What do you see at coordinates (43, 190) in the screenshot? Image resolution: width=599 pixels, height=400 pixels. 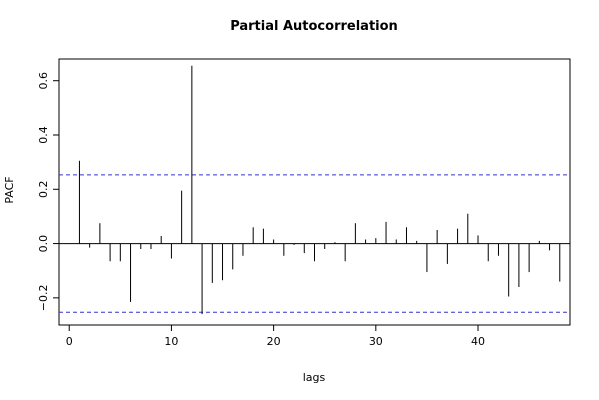 I see `y-tick-label: 0.2` at bounding box center [43, 190].